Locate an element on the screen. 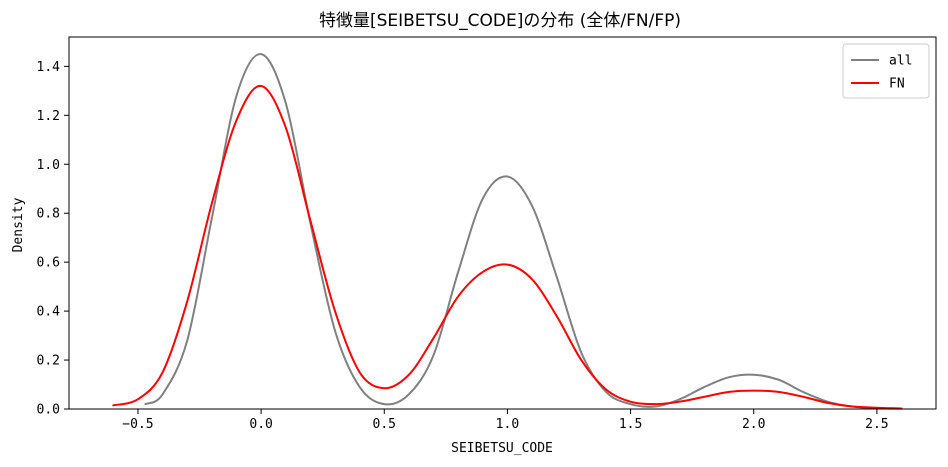 This screenshot has width=948, height=467. y-tick-label: 0.4 is located at coordinates (49, 312).